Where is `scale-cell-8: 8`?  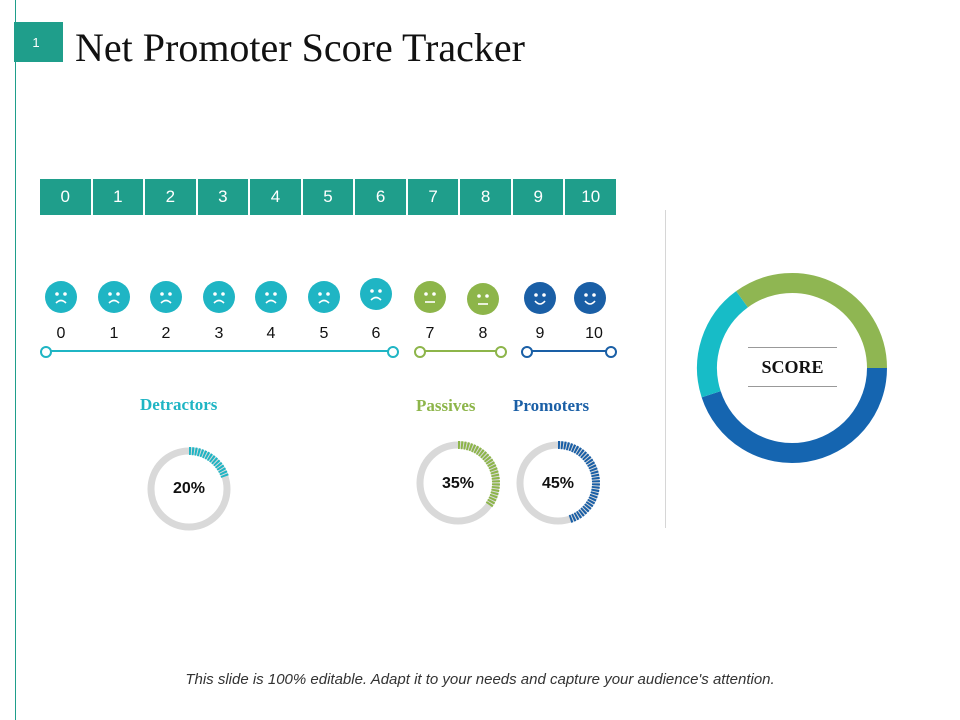
scale-cell-8: 8 is located at coordinates (486, 197).